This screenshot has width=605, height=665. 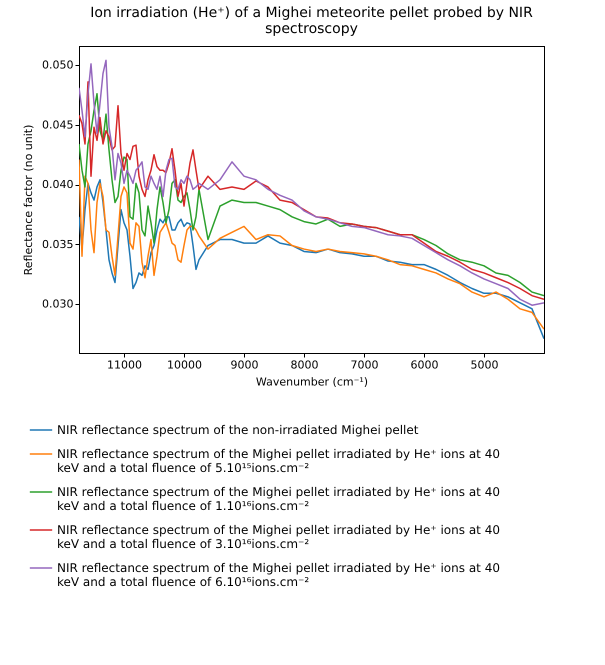 What do you see at coordinates (278, 499) in the screenshot?
I see `legend-label: NIR reflectance spectrum of the Mighei pellet irradiated by He⁺ ions at 40 keV and a total fluence of 1.10¹⁶ions.cm⁻²` at bounding box center [278, 499].